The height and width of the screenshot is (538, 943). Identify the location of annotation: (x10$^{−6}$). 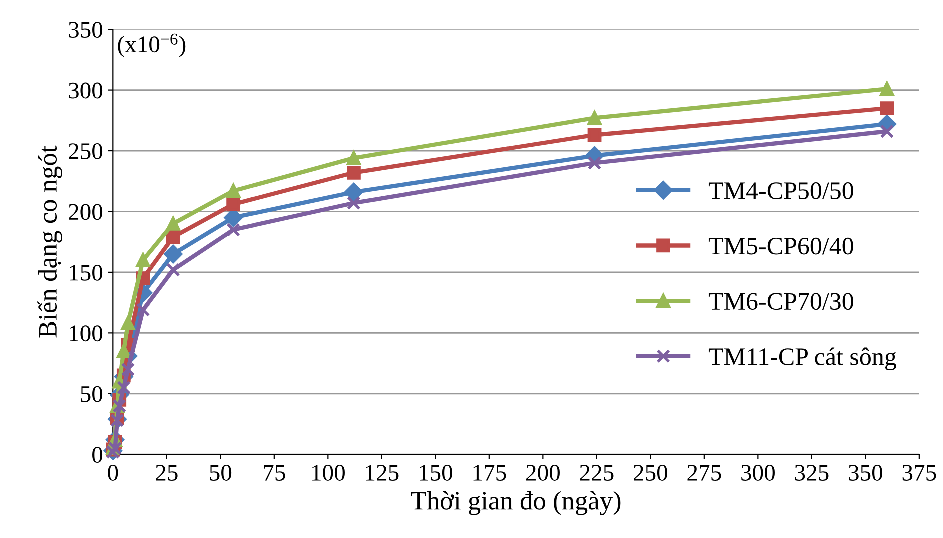
(152, 46).